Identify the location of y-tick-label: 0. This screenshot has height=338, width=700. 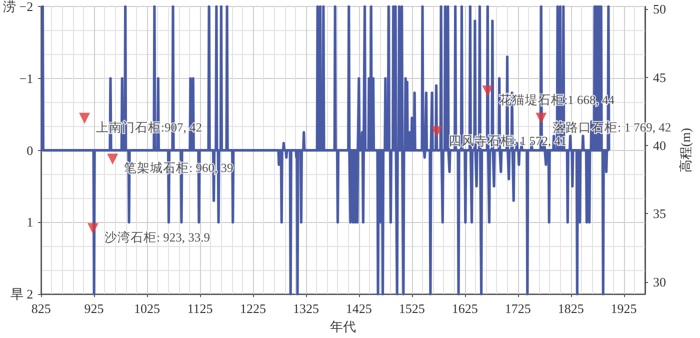
(30, 150).